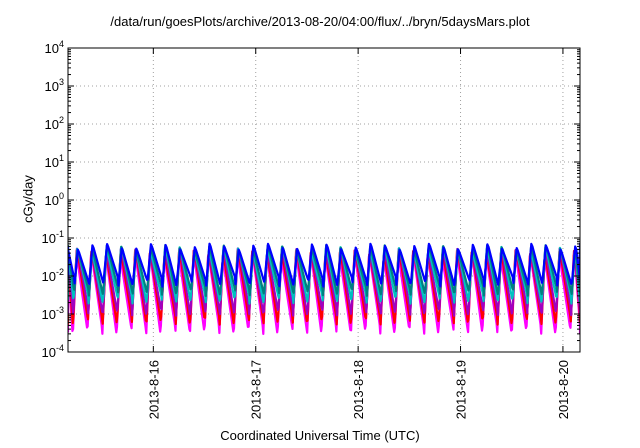  What do you see at coordinates (54, 199) in the screenshot?
I see `y-tick-label: 10⁰` at bounding box center [54, 199].